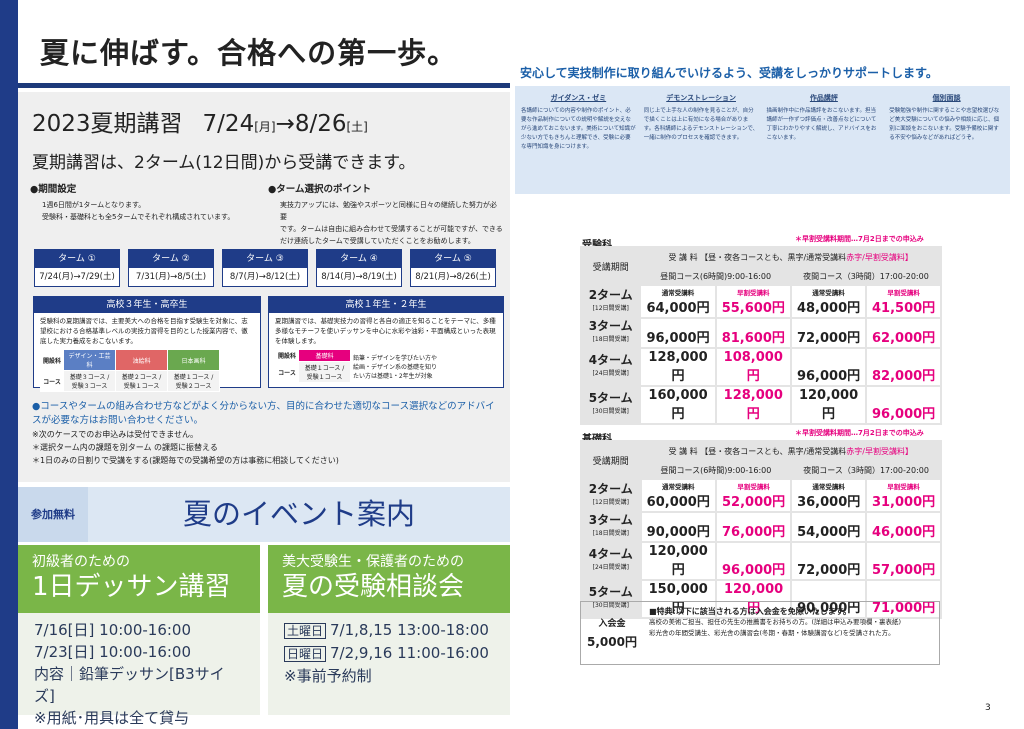 Image resolution: width=1024 pixels, height=729 pixels. I want to click on subject-courses: 基礎１コース / 受験１コース, so click(325, 372).